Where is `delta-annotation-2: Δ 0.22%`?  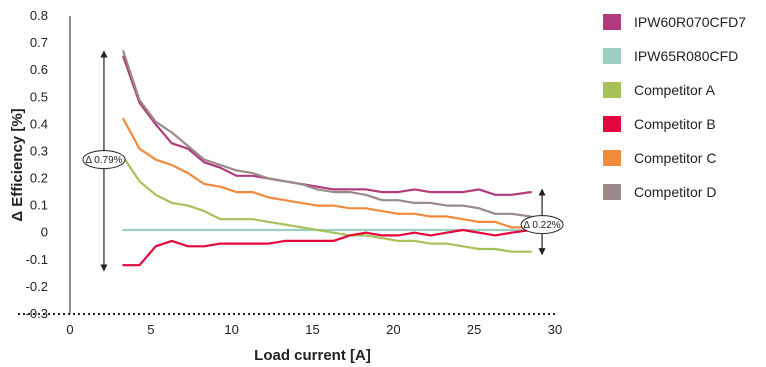
delta-annotation-2: Δ 0.22% is located at coordinates (542, 222).